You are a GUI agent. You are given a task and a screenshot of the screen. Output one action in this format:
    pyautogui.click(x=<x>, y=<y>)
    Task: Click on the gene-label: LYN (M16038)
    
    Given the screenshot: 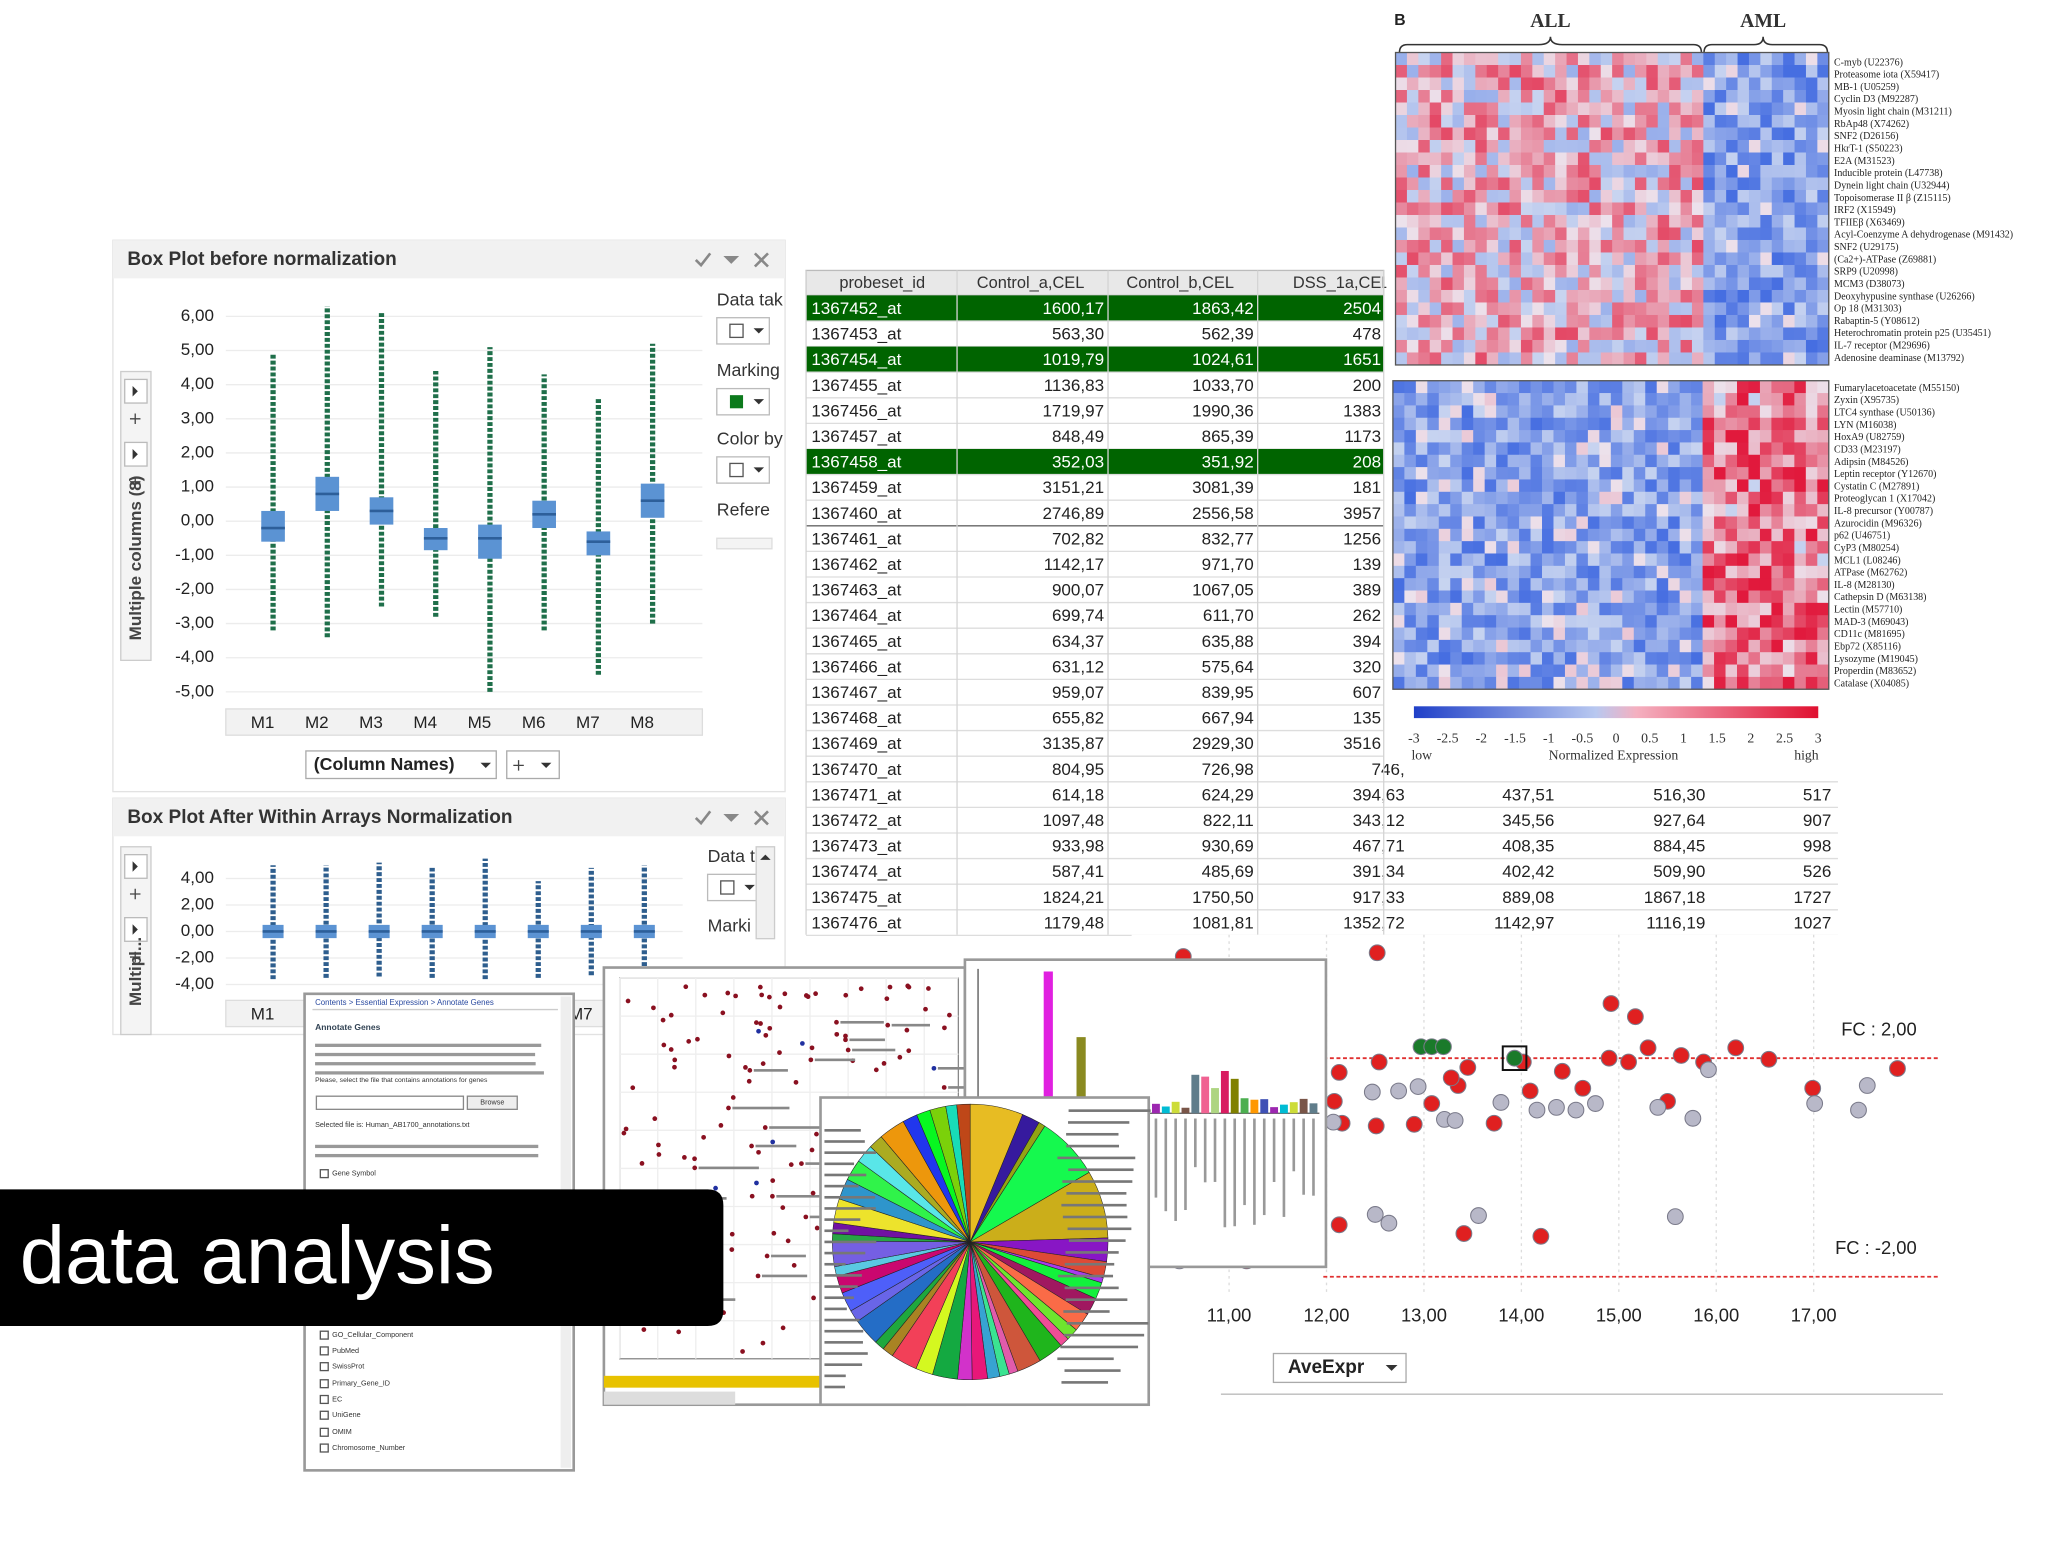 What is the action you would take?
    pyautogui.click(x=1865, y=425)
    